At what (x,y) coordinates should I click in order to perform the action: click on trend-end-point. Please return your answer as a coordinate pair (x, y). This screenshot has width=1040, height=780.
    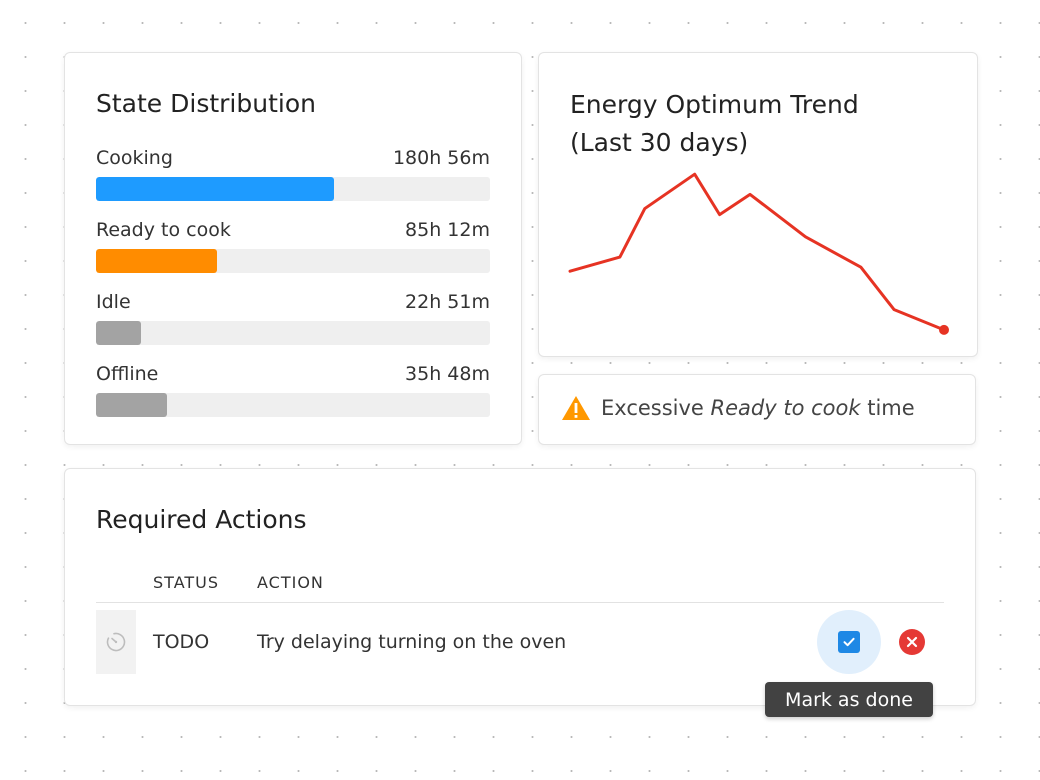
    Looking at the image, I should click on (944, 329).